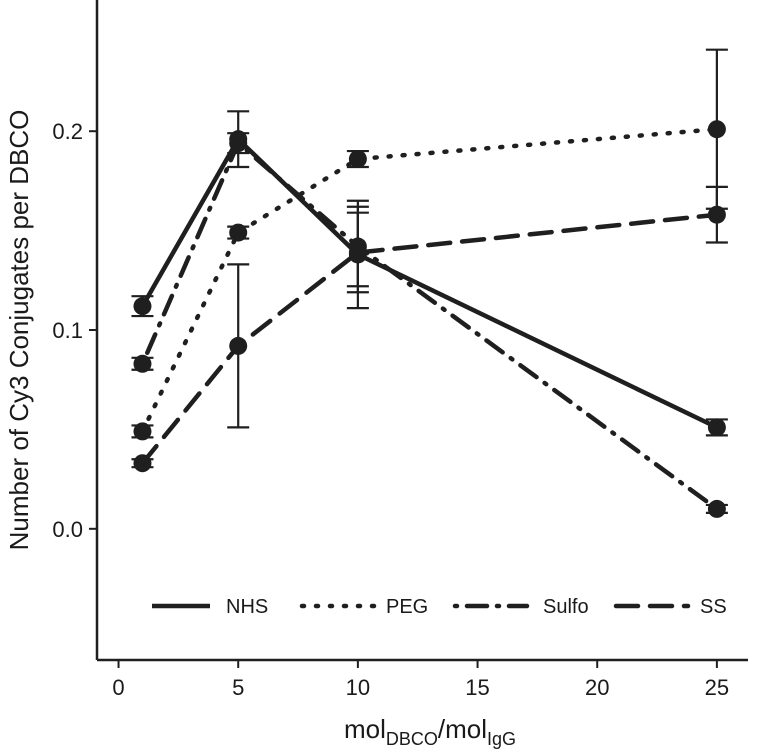 The height and width of the screenshot is (750, 758). I want to click on y-tick-label: 0.0, so click(67, 529).